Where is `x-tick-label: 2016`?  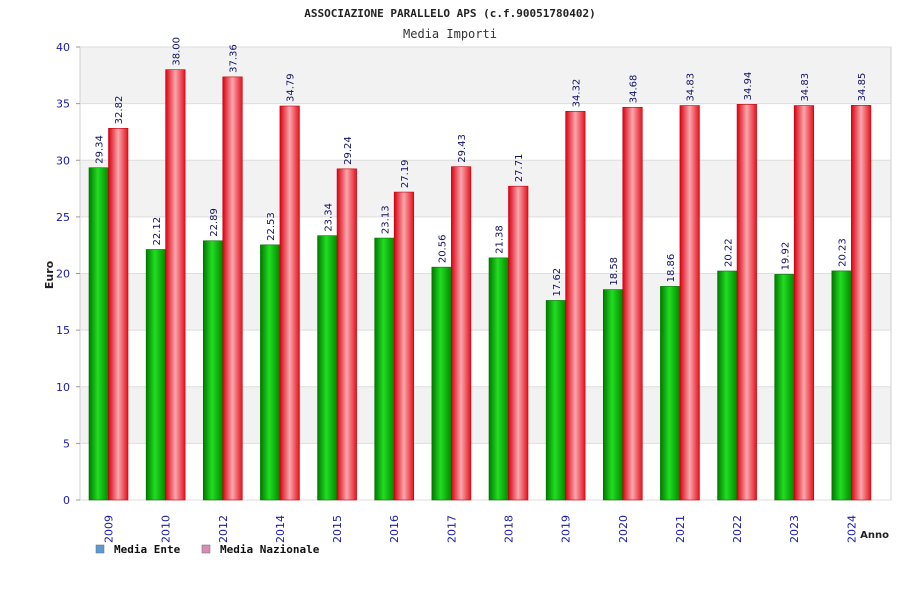
x-tick-label: 2016 is located at coordinates (394, 529).